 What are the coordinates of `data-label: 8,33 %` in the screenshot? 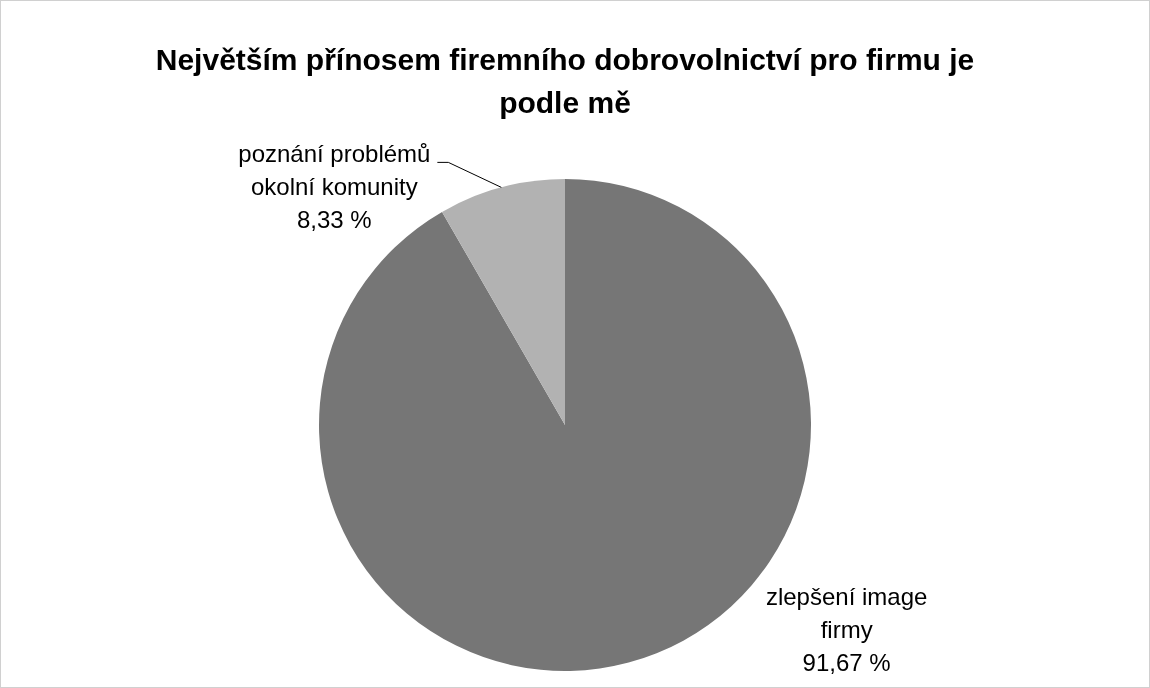 It's located at (334, 220).